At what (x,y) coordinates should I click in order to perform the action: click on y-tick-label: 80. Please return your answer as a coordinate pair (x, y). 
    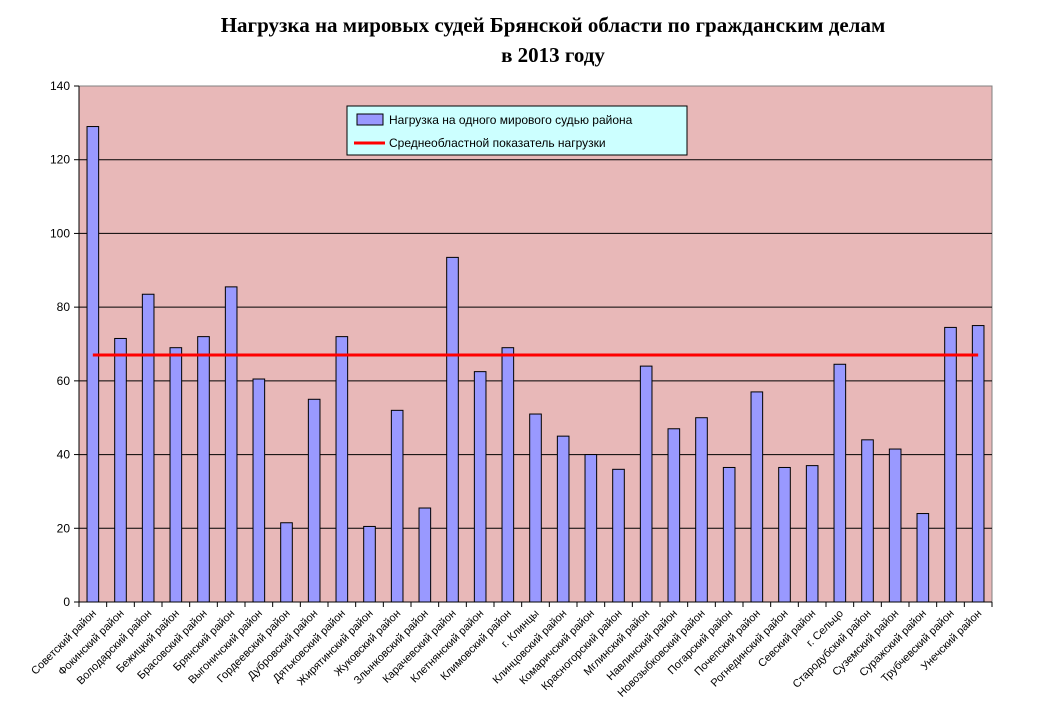
    Looking at the image, I should click on (64, 307).